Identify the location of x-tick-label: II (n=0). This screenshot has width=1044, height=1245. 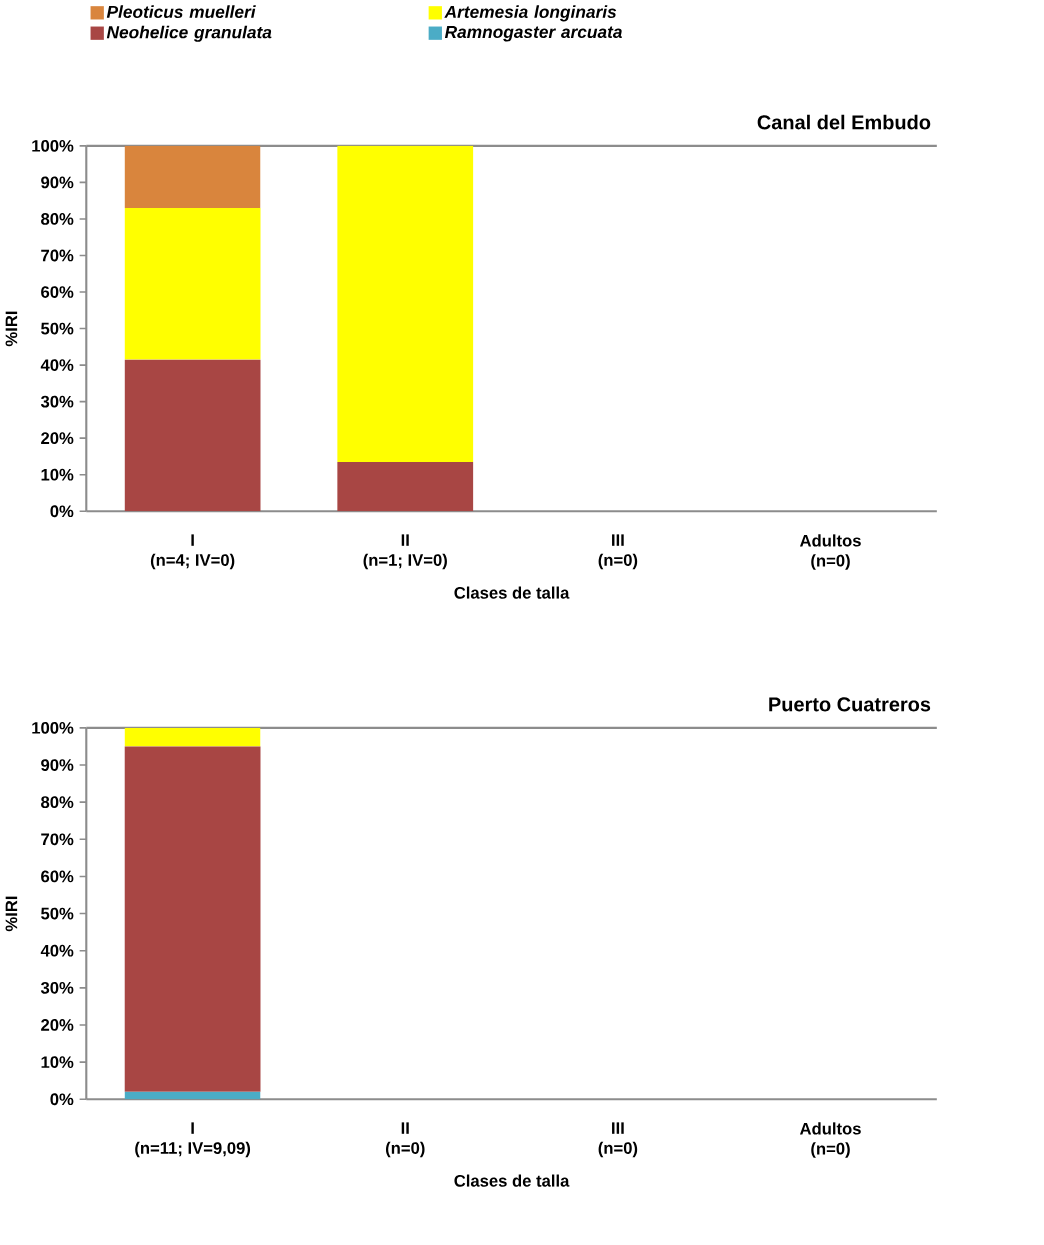
(405, 1140).